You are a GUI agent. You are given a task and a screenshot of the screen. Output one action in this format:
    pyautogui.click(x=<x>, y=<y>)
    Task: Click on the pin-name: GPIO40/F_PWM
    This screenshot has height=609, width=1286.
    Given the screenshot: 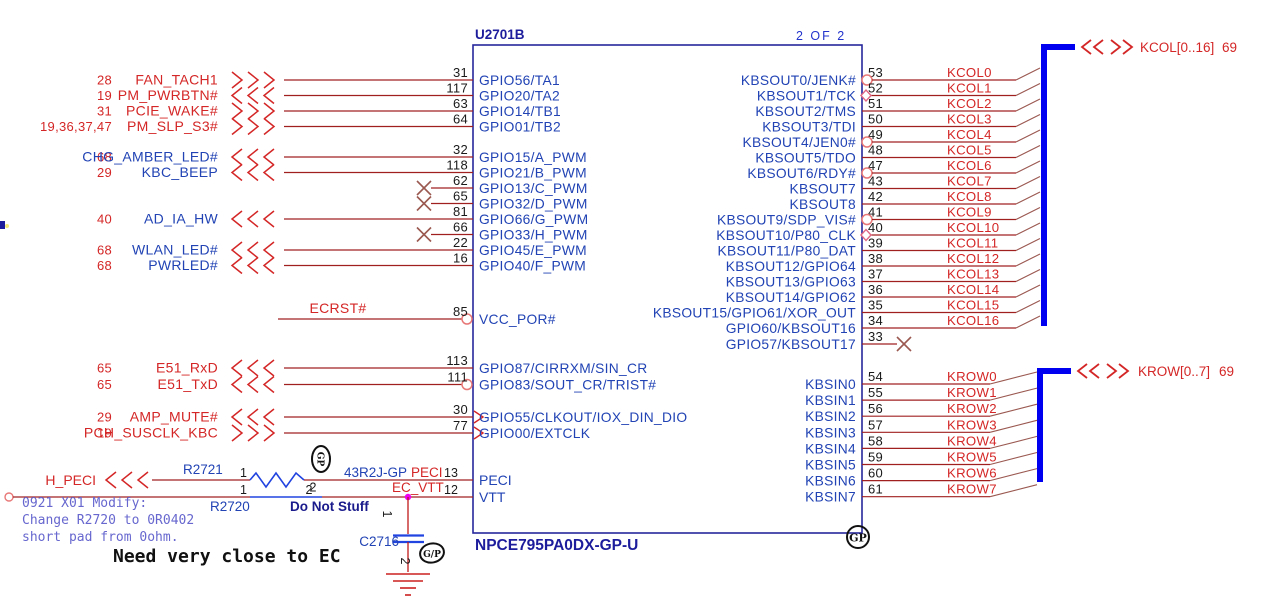 What is the action you would take?
    pyautogui.click(x=532, y=266)
    